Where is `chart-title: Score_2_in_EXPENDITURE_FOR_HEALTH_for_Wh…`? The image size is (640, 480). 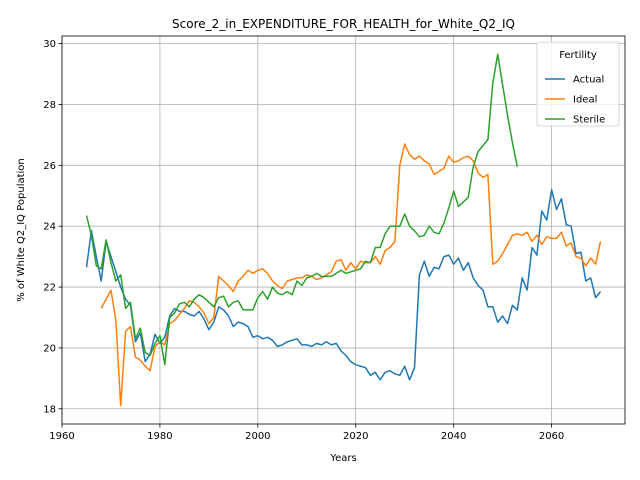
chart-title: Score_2_in_EXPENDITURE_FOR_HEALTH_for_Wh… is located at coordinates (343, 24).